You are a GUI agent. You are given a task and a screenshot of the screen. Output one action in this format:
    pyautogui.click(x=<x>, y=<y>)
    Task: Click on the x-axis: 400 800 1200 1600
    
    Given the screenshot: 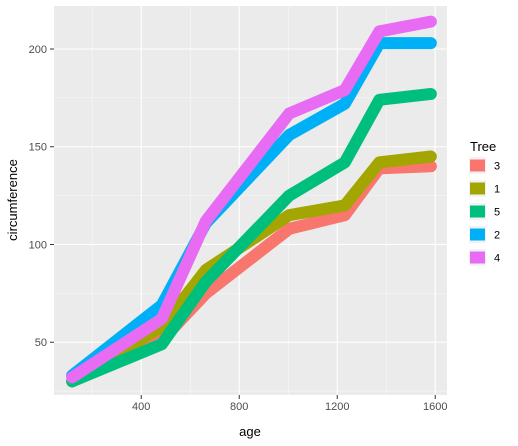 What is the action you would take?
    pyautogui.click(x=289, y=404)
    